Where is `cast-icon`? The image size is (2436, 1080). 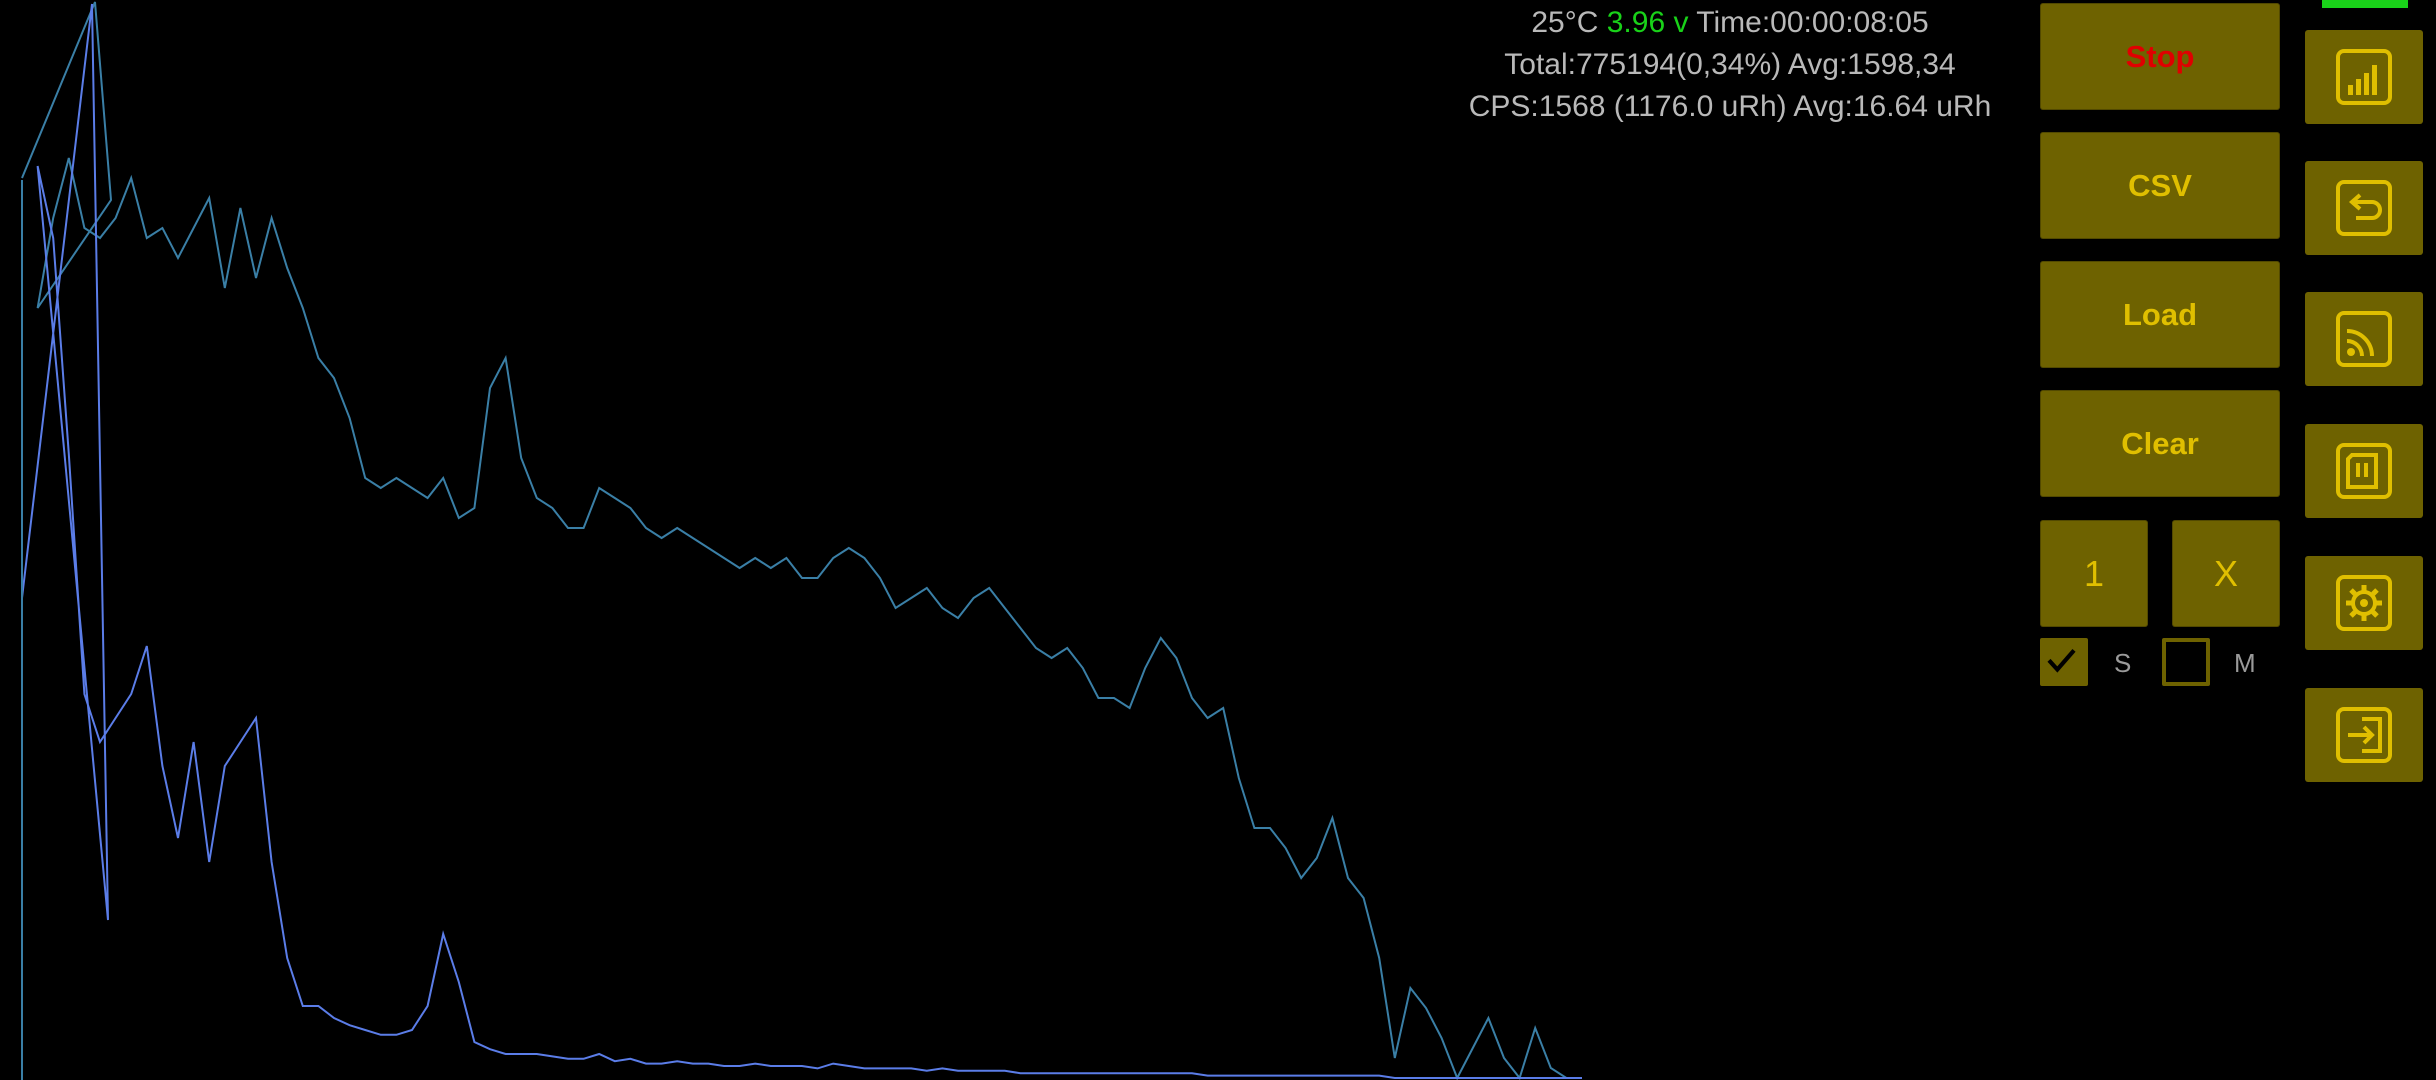
cast-icon is located at coordinates (2364, 339).